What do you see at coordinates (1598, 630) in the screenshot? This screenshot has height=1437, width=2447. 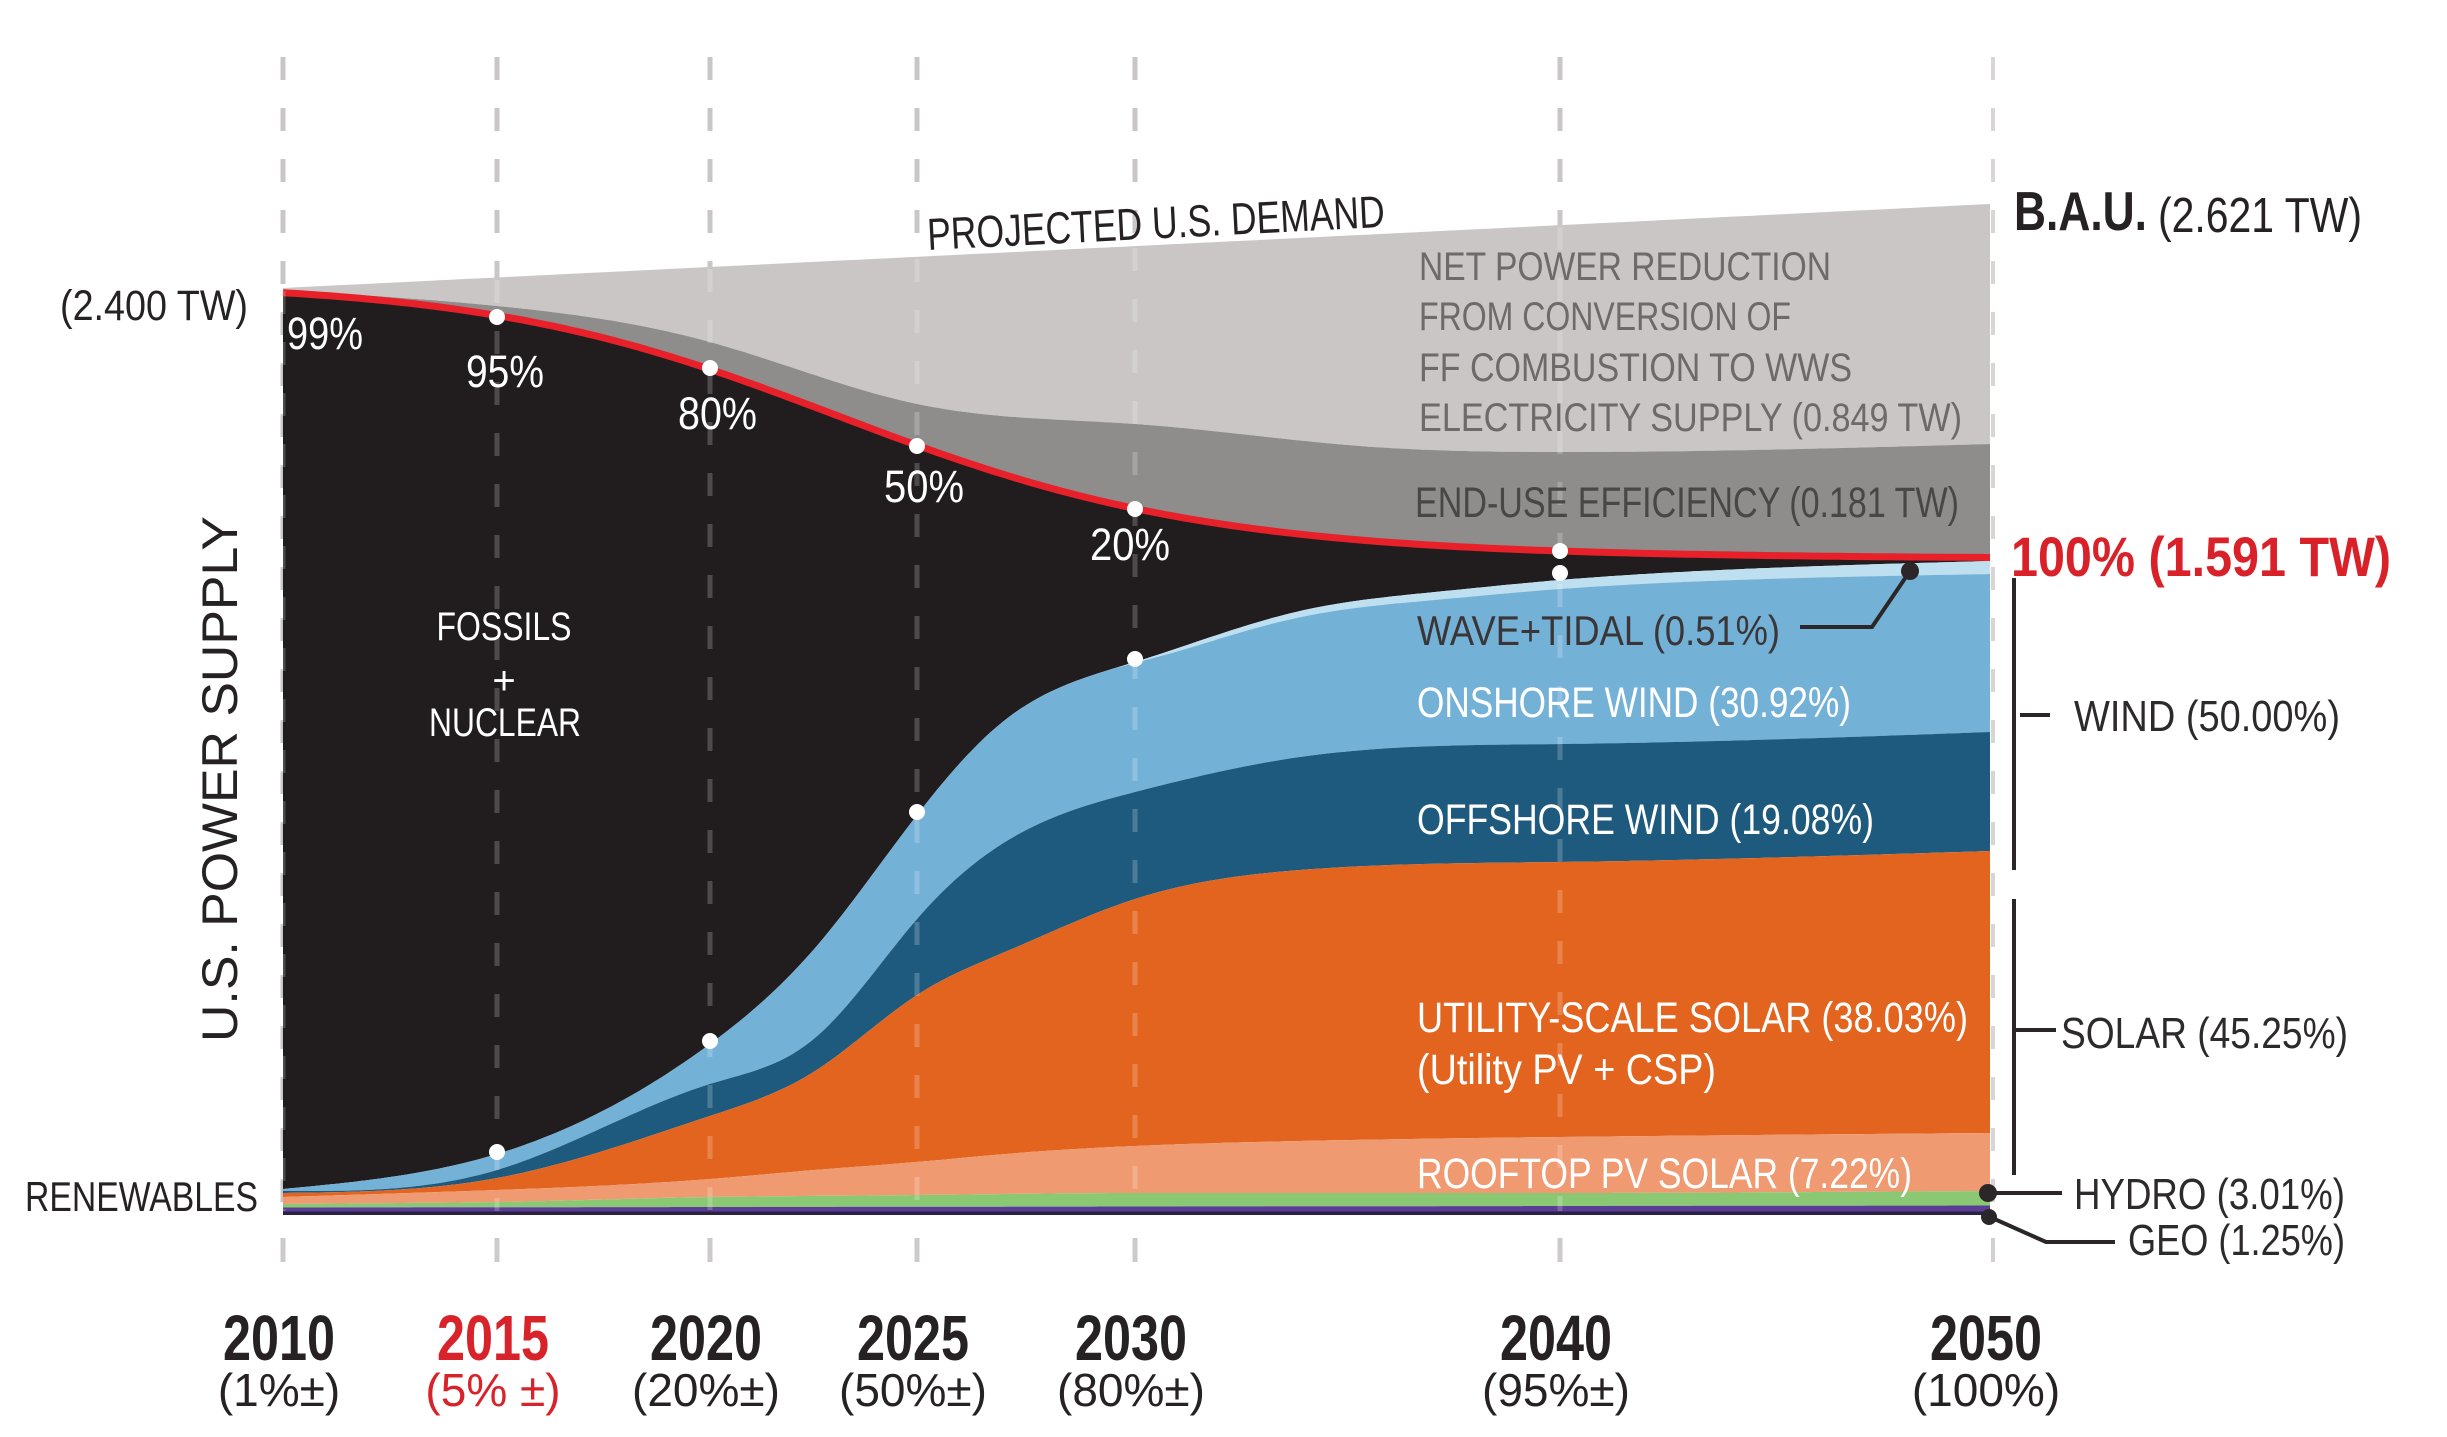 I see `svg-text: WAVE+TIDAL (0.51%)` at bounding box center [1598, 630].